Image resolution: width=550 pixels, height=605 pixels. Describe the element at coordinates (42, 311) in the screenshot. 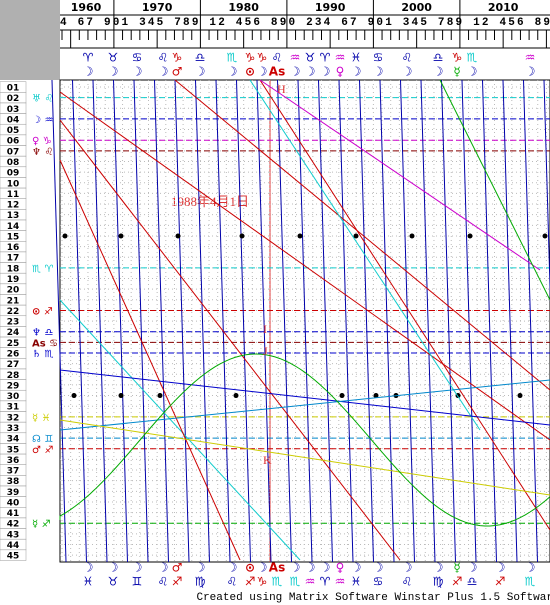

I see `planet-label: ⊙ ♐` at that location.